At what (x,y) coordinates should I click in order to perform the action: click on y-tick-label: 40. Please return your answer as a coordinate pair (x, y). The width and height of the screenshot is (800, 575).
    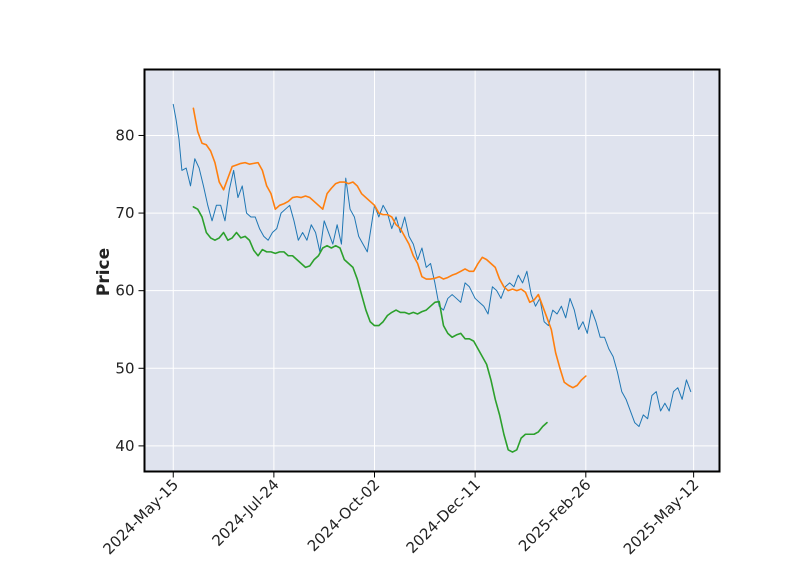
    Looking at the image, I should click on (124, 446).